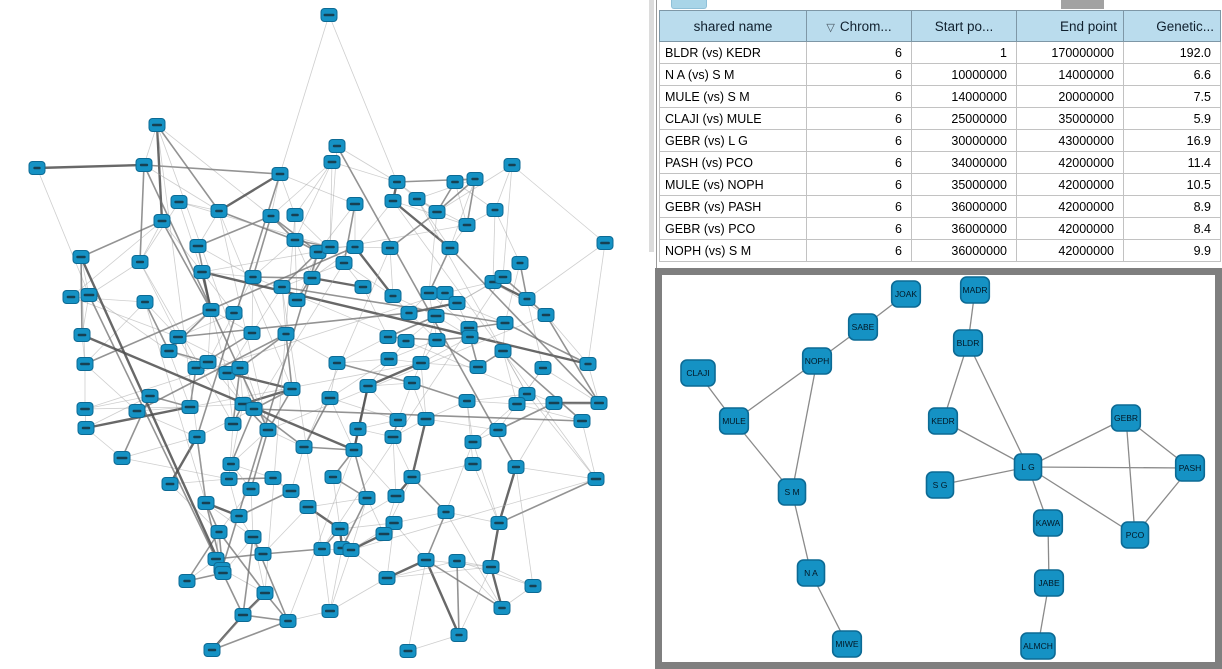 The width and height of the screenshot is (1222, 669). What do you see at coordinates (698, 373) in the screenshot?
I see `graph-node-CLAJI: CLAJI` at bounding box center [698, 373].